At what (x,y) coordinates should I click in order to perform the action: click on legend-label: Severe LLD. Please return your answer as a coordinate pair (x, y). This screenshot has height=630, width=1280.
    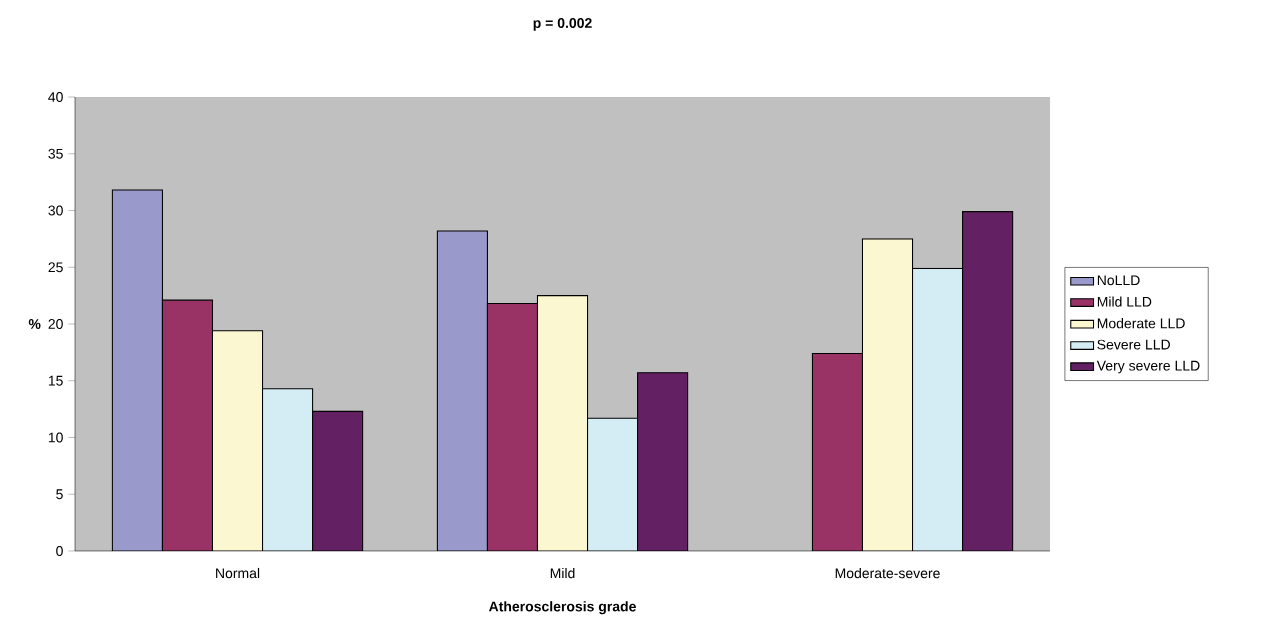
    Looking at the image, I should click on (1133, 344).